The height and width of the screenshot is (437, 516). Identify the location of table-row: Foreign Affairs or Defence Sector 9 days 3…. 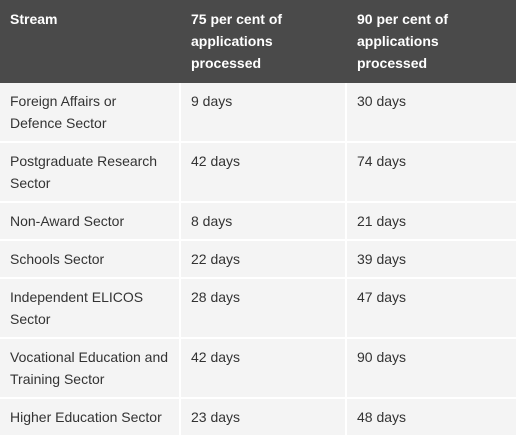
(258, 113).